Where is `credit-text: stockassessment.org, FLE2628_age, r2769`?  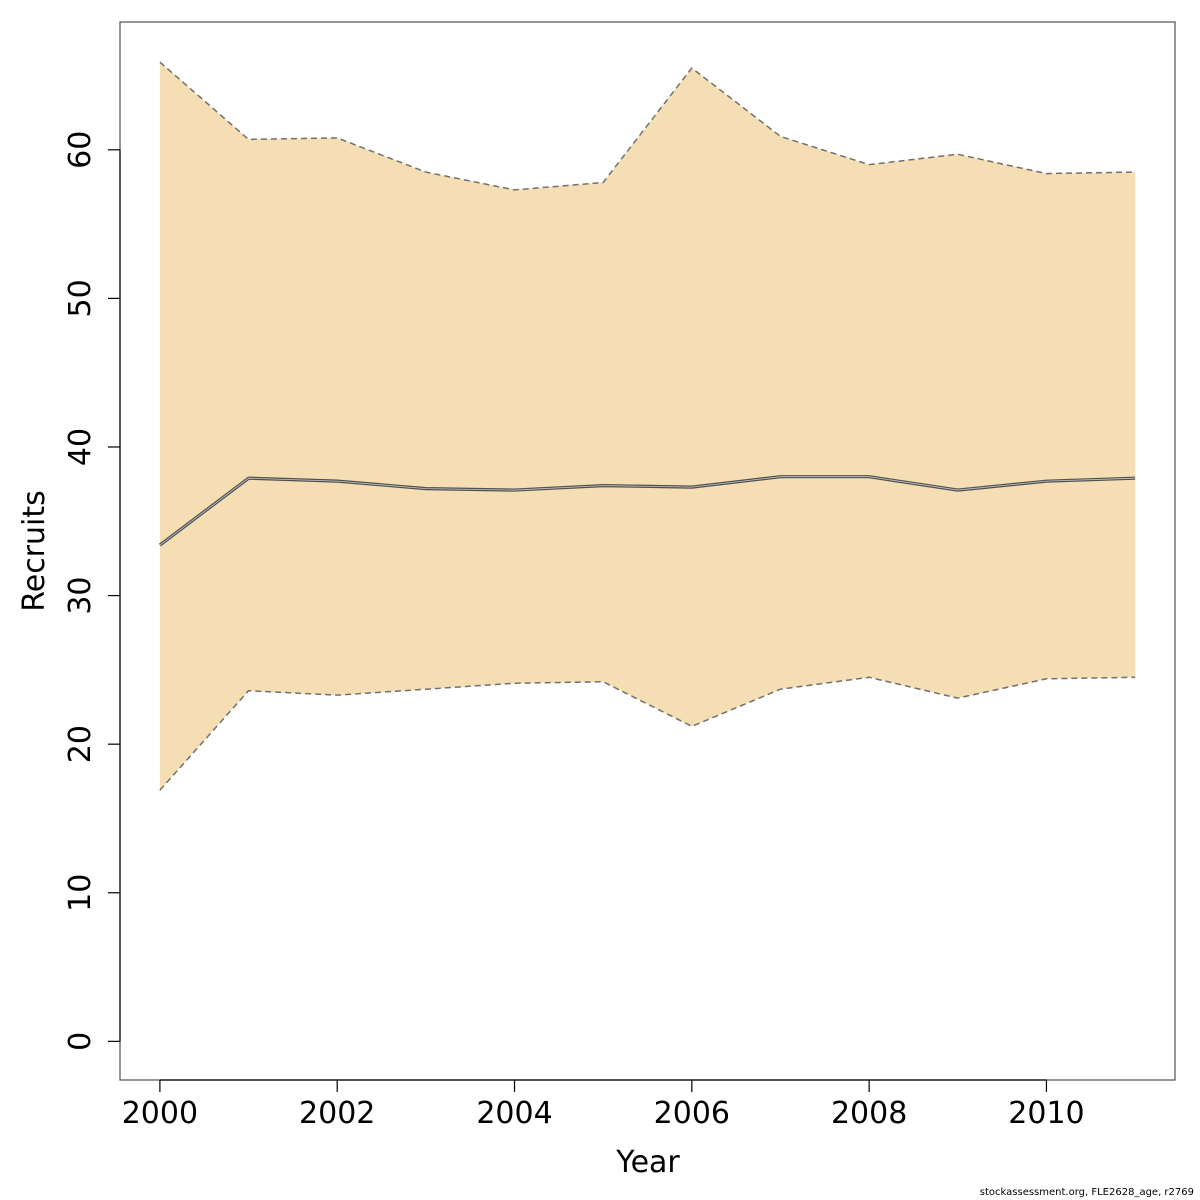 credit-text: stockassessment.org, FLE2628_age, r2769 is located at coordinates (1086, 1192).